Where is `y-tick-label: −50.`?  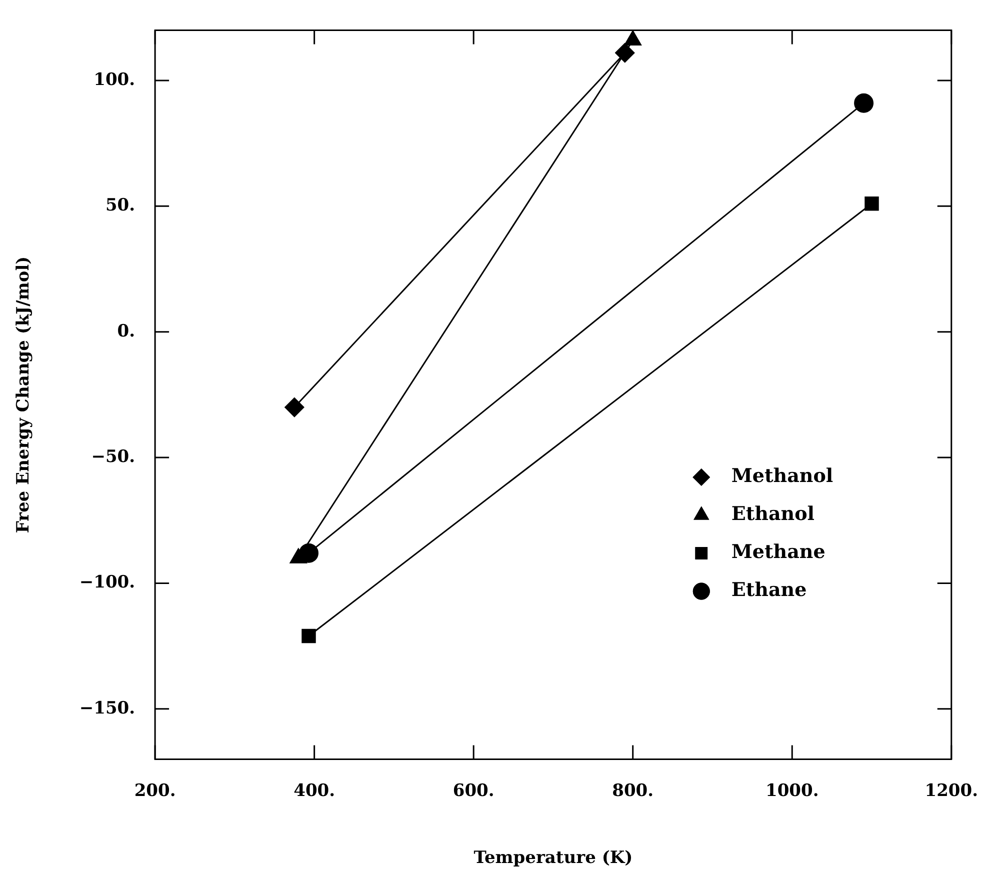
y-tick-label: −50. is located at coordinates (113, 456).